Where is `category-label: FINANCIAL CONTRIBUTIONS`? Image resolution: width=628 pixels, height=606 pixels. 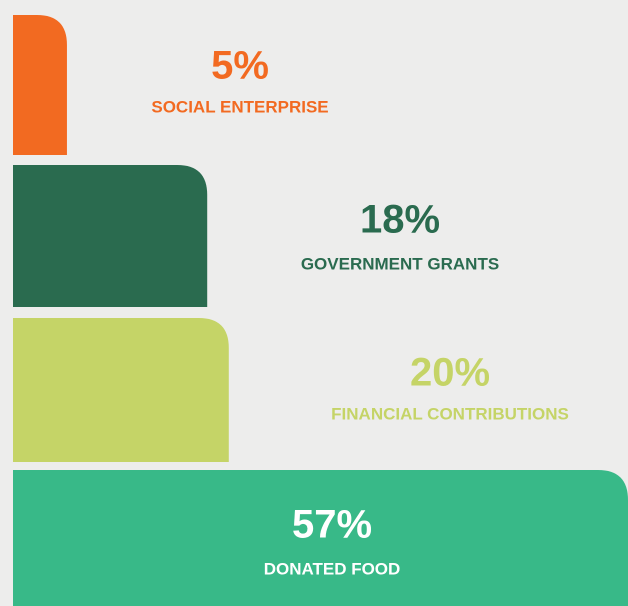
category-label: FINANCIAL CONTRIBUTIONS is located at coordinates (450, 413).